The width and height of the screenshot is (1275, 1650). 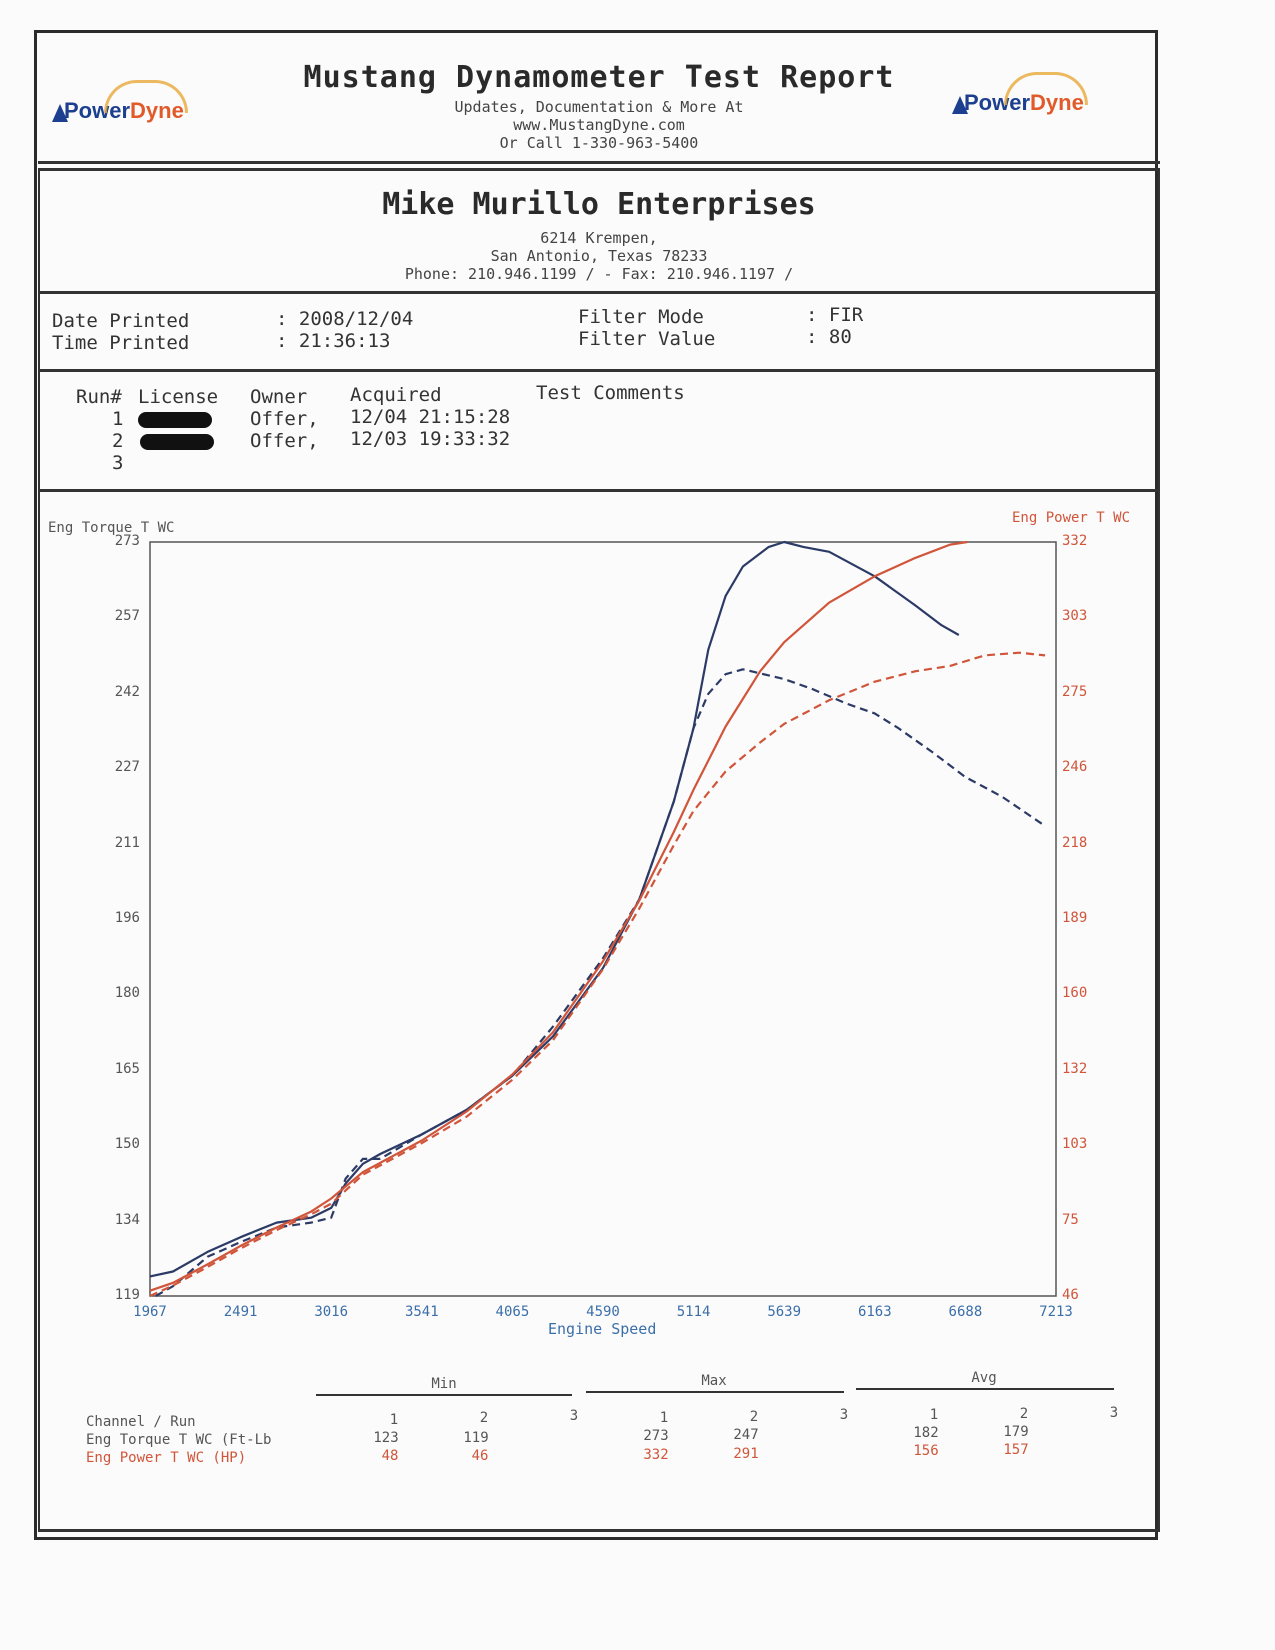 I want to click on run-number-1: 1, so click(x=118, y=419).